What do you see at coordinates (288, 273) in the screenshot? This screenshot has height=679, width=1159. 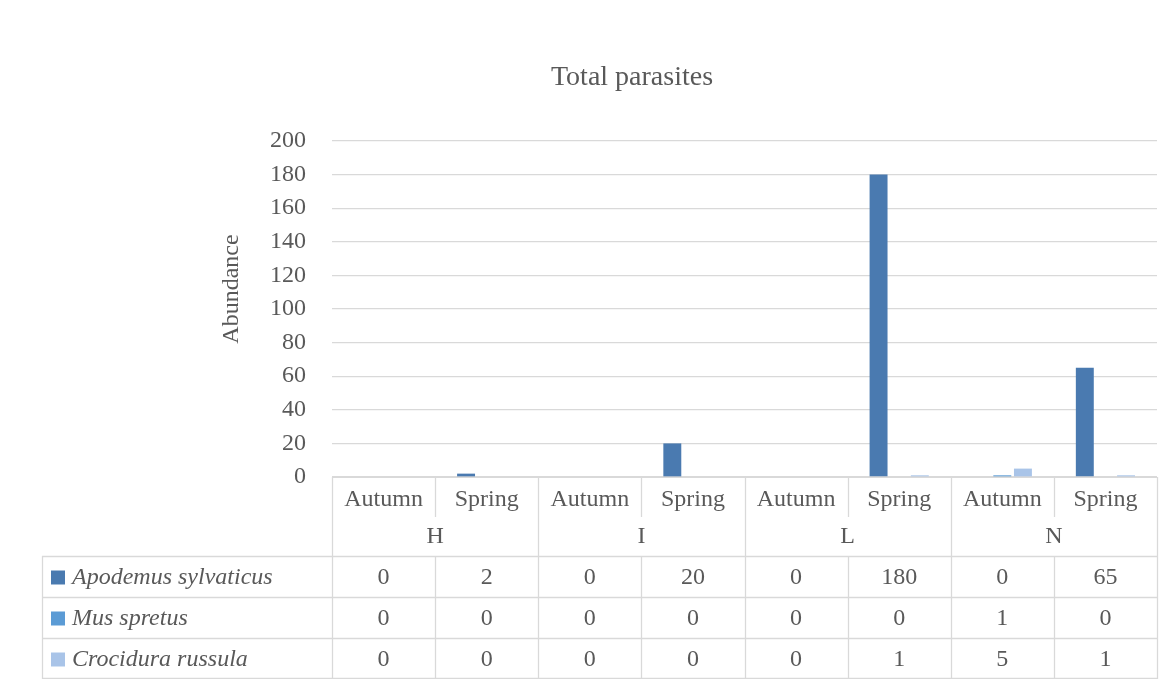 I see `y-tick-label: 120` at bounding box center [288, 273].